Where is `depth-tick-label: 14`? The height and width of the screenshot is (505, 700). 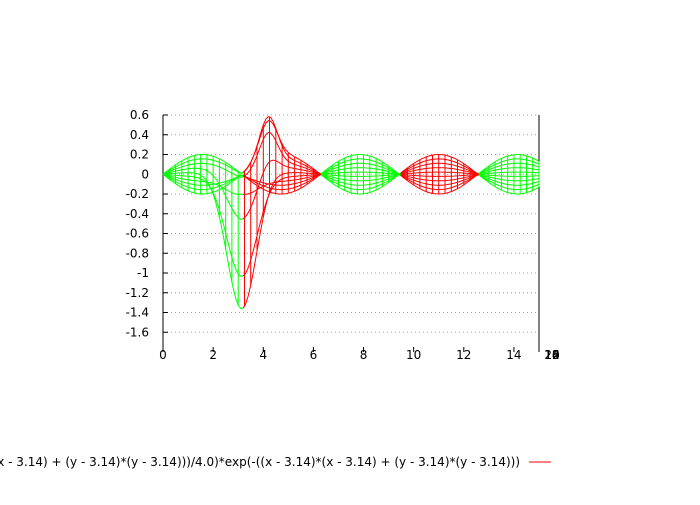 depth-tick-label: 14 is located at coordinates (551, 355).